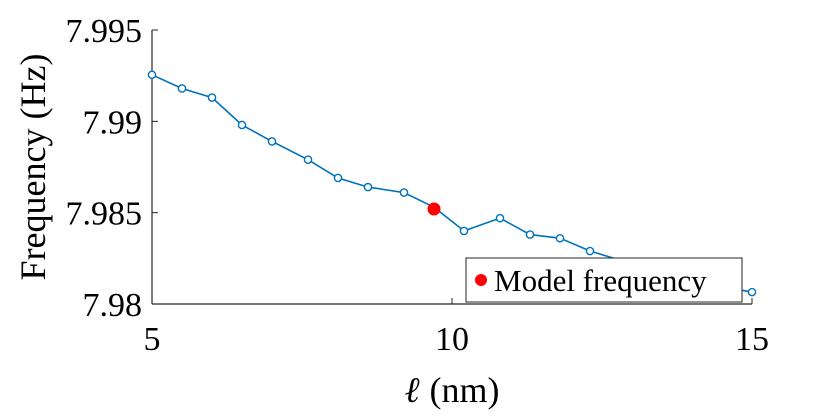  What do you see at coordinates (434, 209) in the screenshot?
I see `model-frequency-point` at bounding box center [434, 209].